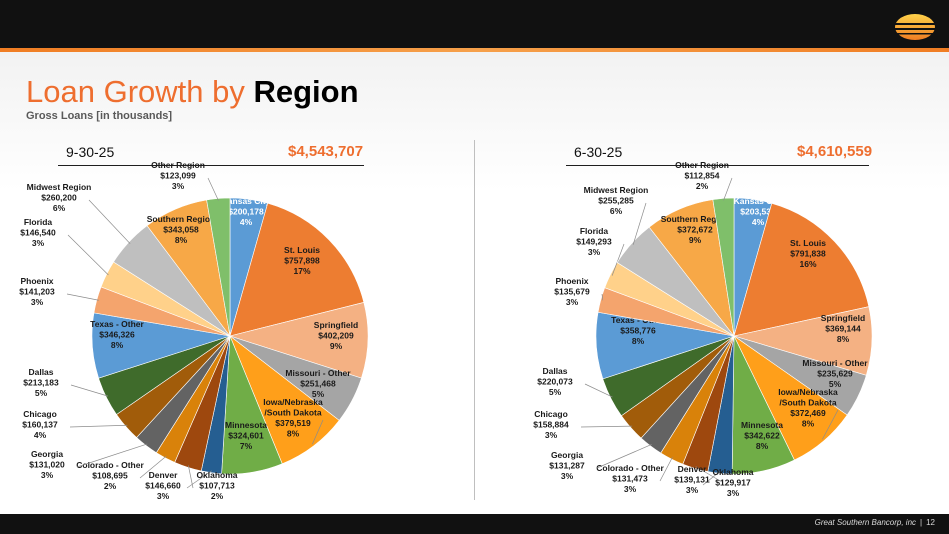  Describe the element at coordinates (89, 390) in the screenshot. I see `left-leader-dallas` at that location.